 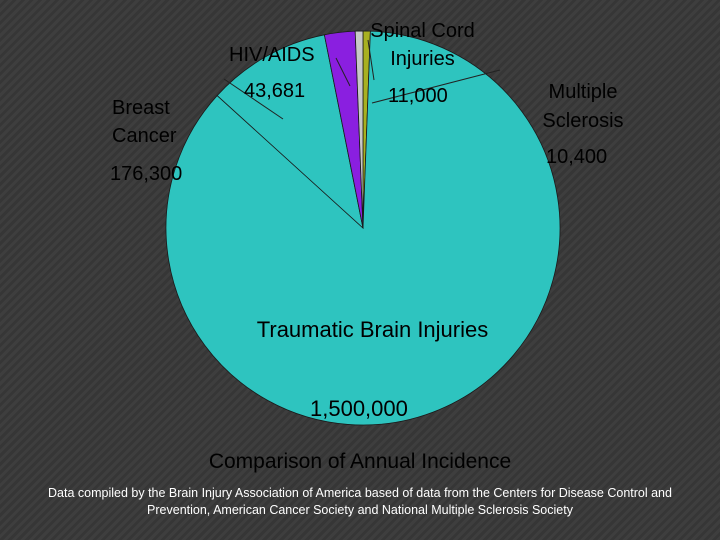 I want to click on label-multiple-sclerosis: Multiple Sclerosis, so click(x=583, y=106).